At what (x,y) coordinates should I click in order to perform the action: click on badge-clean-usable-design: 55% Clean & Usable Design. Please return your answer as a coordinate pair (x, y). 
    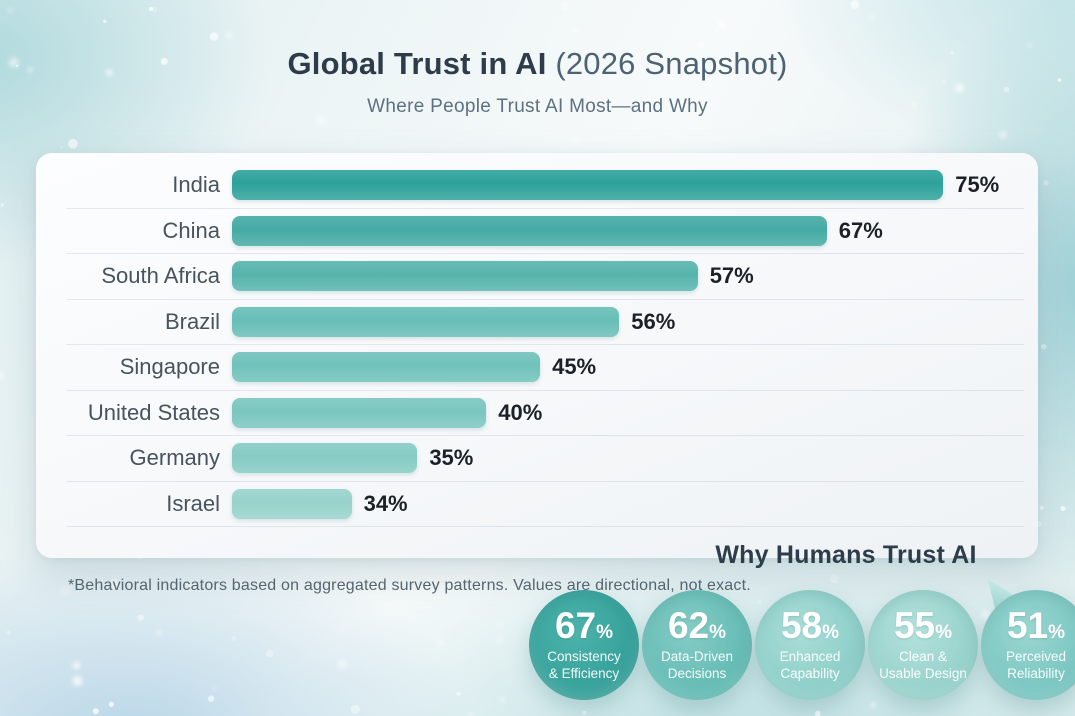
    Looking at the image, I should click on (923, 645).